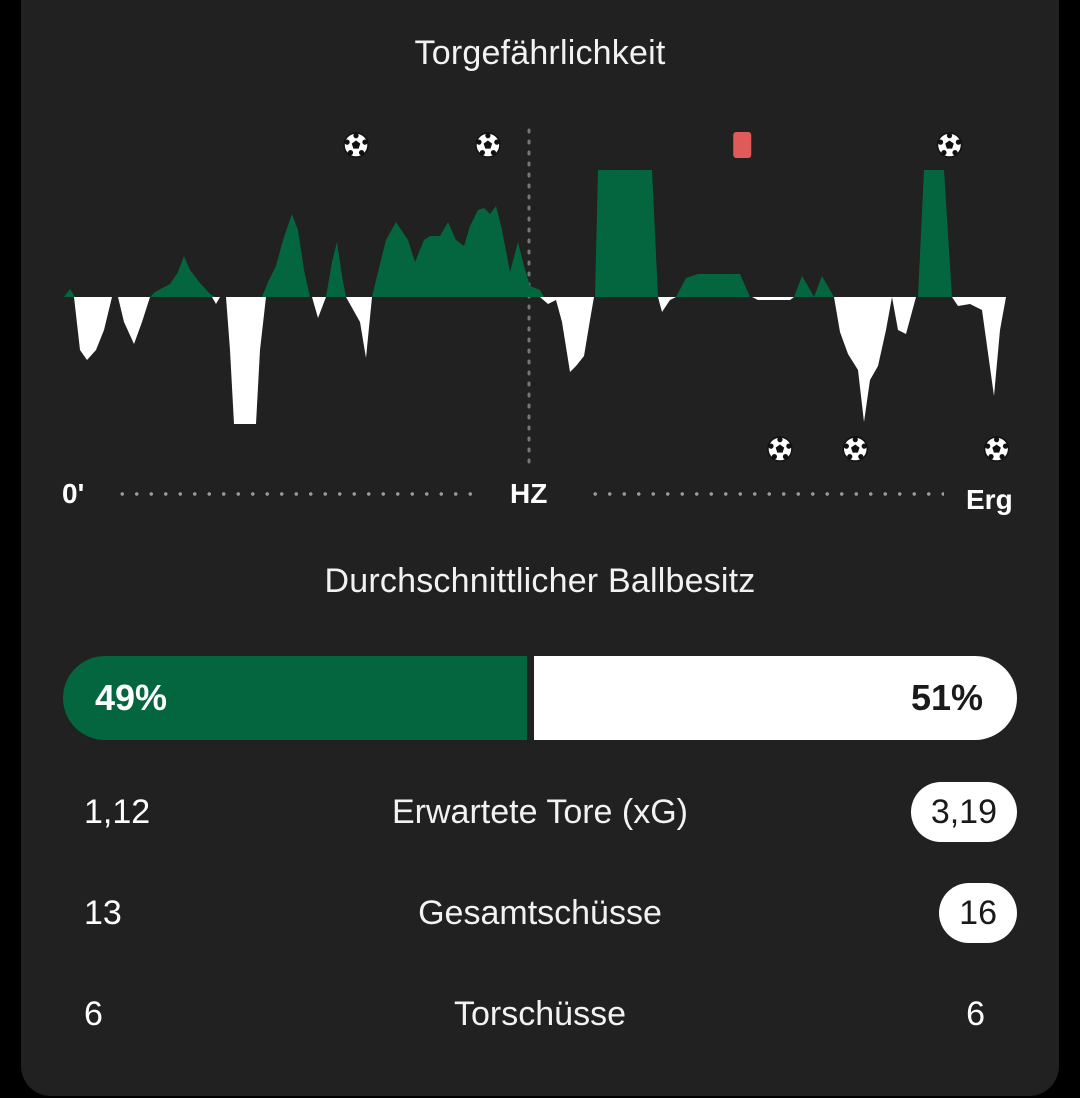 Image resolution: width=1080 pixels, height=1098 pixels. What do you see at coordinates (540, 53) in the screenshot?
I see `momentum-title: Torgefährlichkeit` at bounding box center [540, 53].